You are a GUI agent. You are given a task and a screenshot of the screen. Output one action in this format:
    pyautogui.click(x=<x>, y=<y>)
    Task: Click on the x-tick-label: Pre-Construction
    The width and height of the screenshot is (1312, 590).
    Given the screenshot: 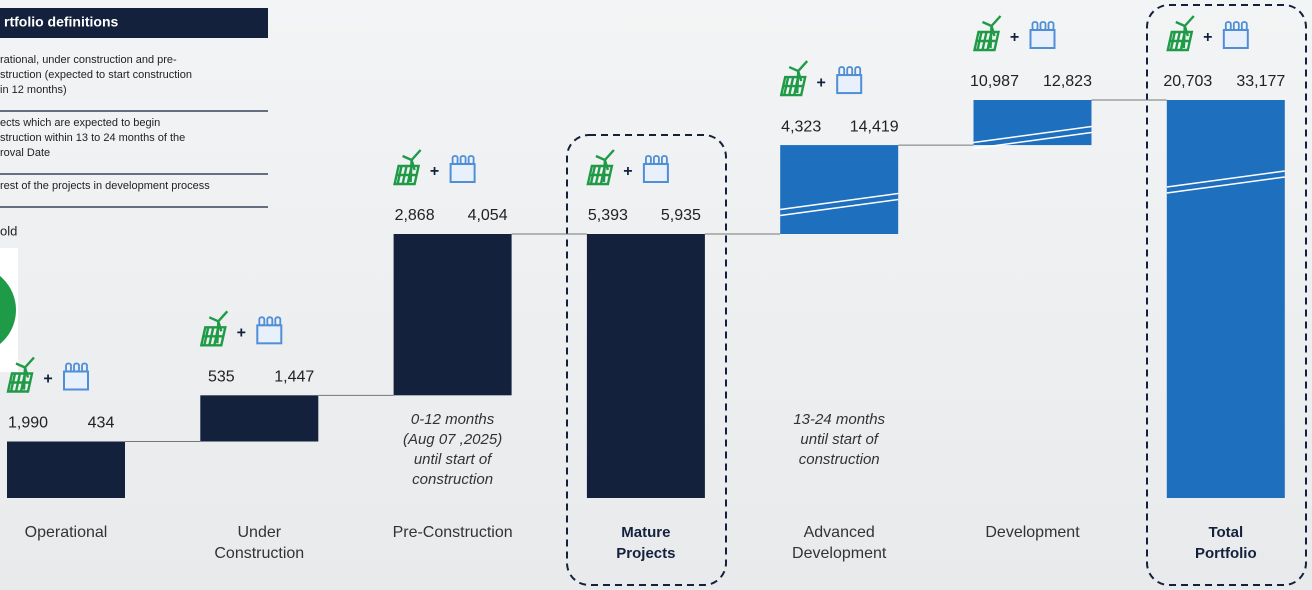 What is the action you would take?
    pyautogui.click(x=453, y=532)
    